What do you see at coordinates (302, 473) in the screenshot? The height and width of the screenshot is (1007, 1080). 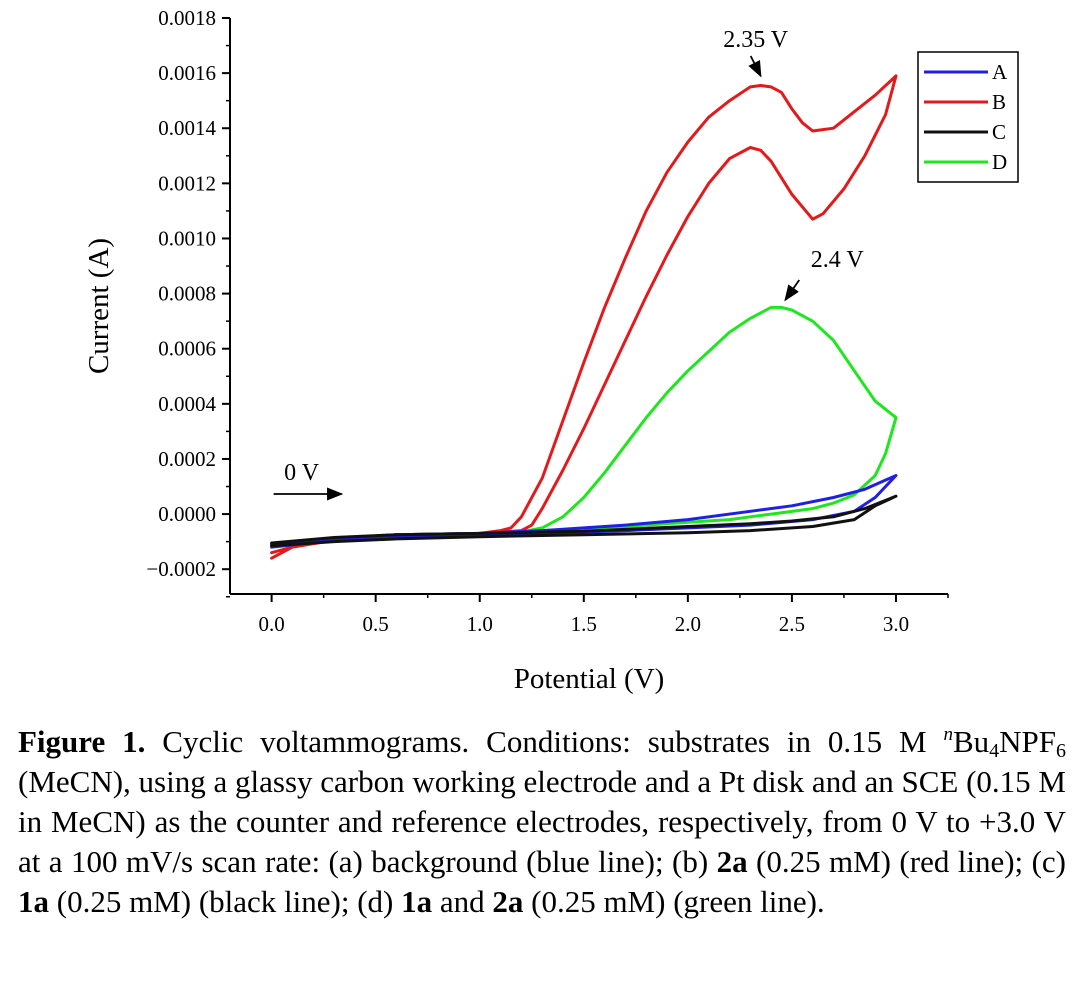 I see `annotation-start: 0 V` at bounding box center [302, 473].